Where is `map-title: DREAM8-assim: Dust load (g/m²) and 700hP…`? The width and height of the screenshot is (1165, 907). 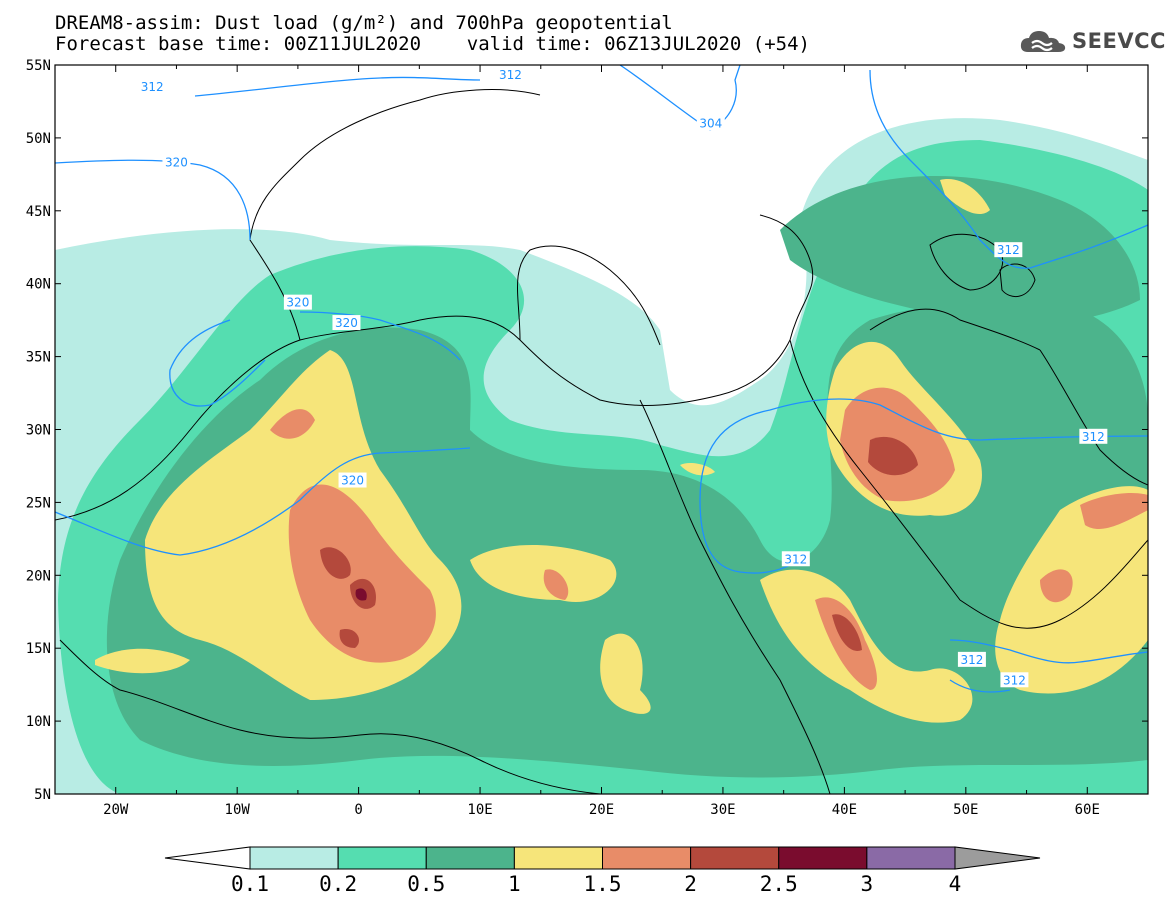 map-title: DREAM8-assim: Dust load (g/m²) and 700hP… is located at coordinates (364, 23).